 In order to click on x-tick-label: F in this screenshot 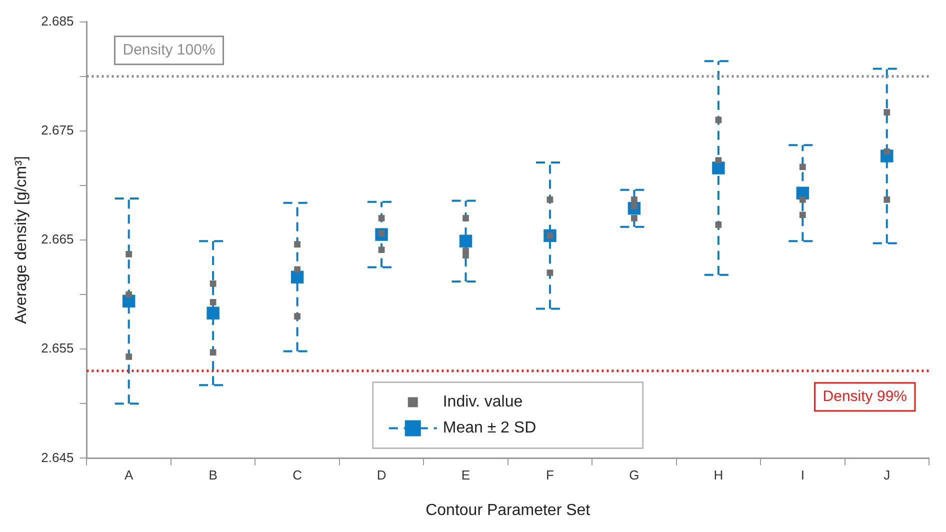, I will do `click(550, 475)`.